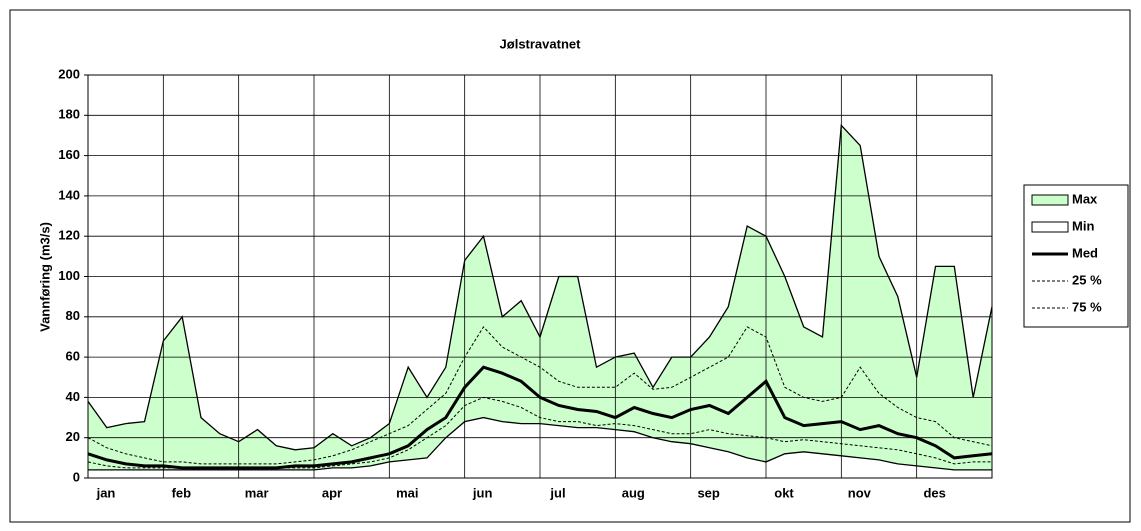 This screenshot has width=1141, height=531. Describe the element at coordinates (1087, 279) in the screenshot. I see `legend-label: 25 %` at that location.